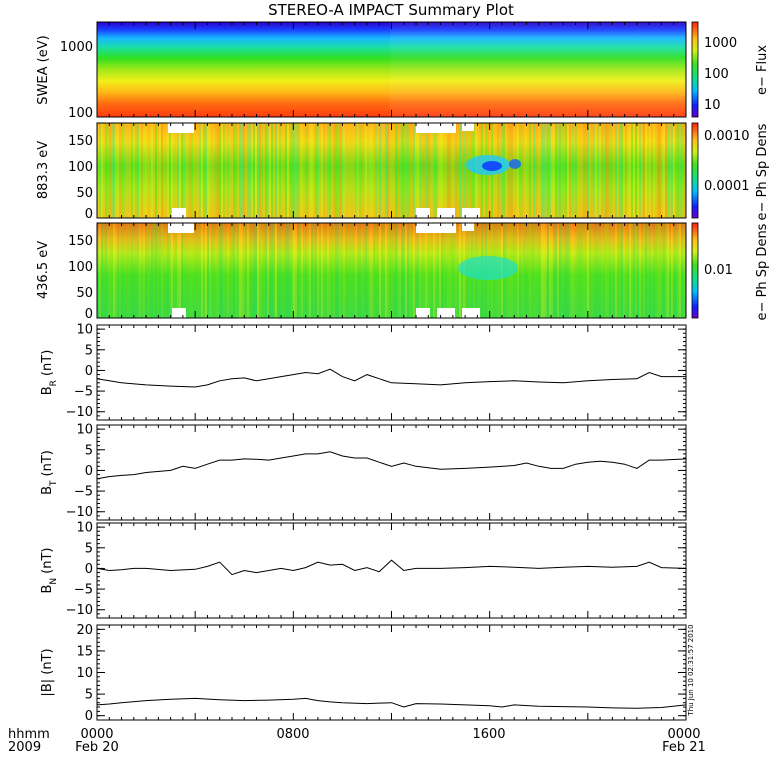  I want to click on time-axis-label-year: 2009, so click(24, 747).